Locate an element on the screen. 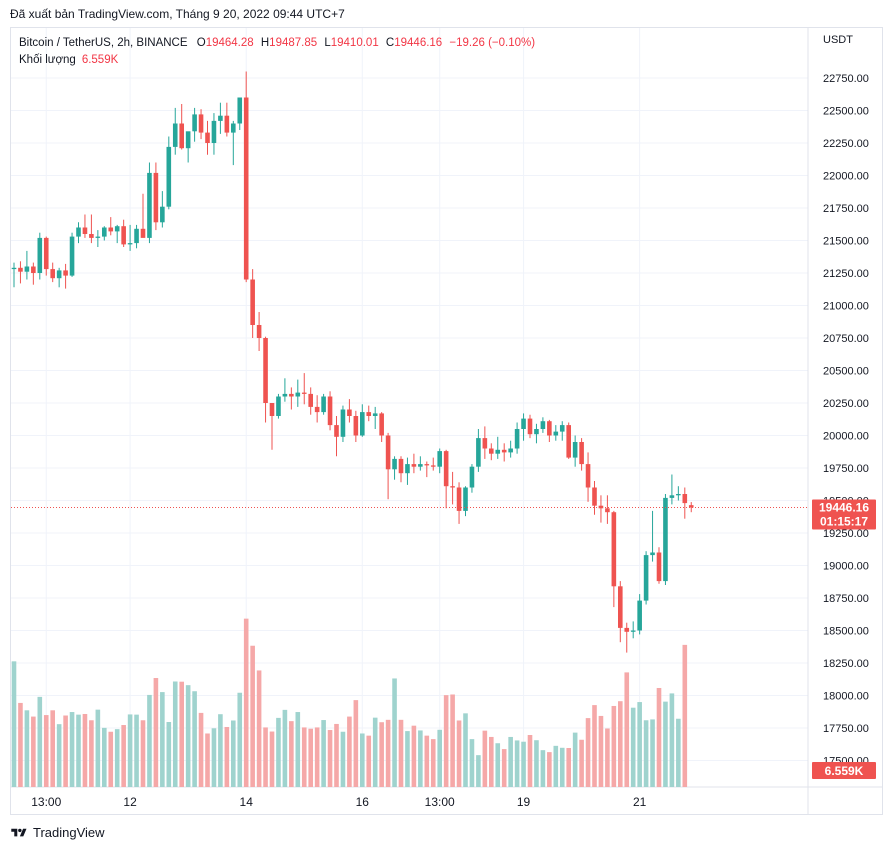 This screenshot has width=893, height=851. price-tick-label: 18500.00 is located at coordinates (846, 632).